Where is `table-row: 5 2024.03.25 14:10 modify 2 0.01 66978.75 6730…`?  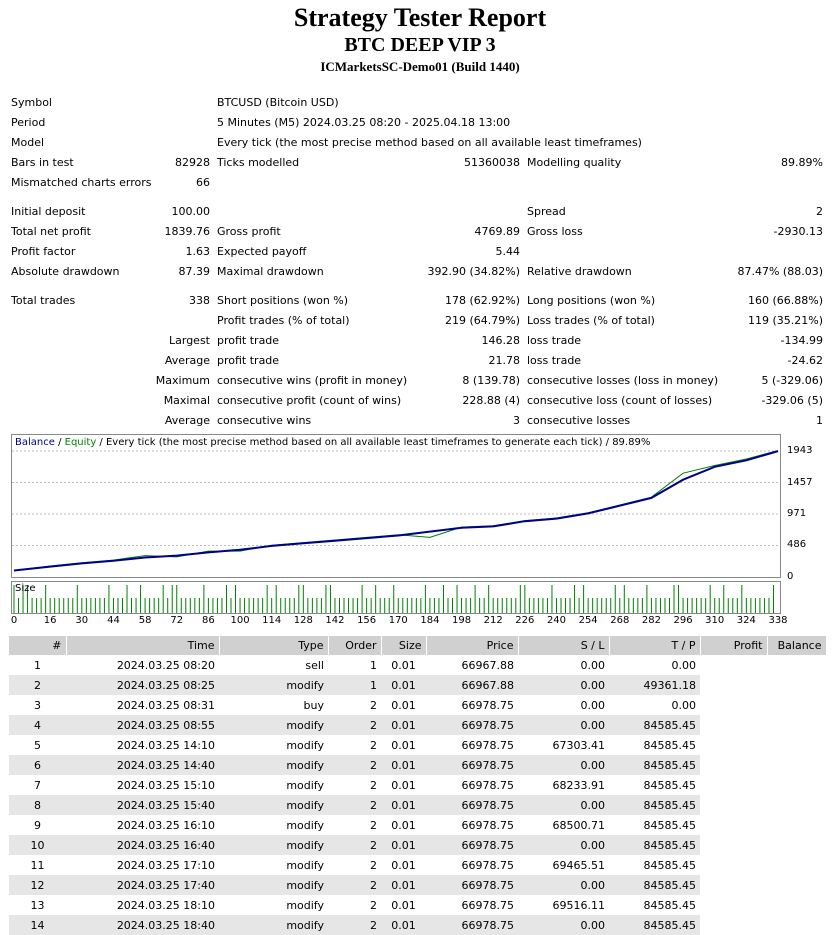
table-row: 5 2024.03.25 14:10 modify 2 0.01 66978.75 6730… is located at coordinates (417, 745).